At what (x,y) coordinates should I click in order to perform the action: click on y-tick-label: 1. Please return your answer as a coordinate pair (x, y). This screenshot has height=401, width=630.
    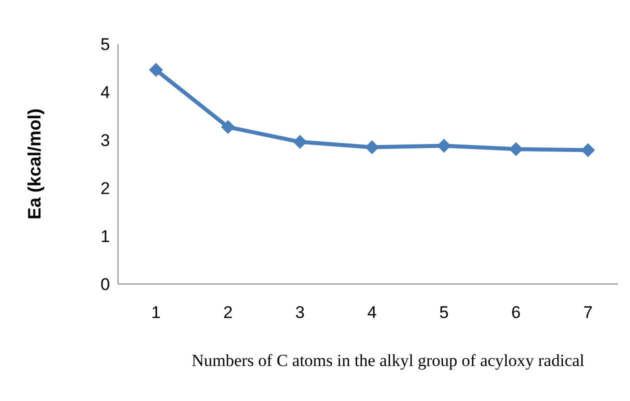
    Looking at the image, I should click on (105, 236).